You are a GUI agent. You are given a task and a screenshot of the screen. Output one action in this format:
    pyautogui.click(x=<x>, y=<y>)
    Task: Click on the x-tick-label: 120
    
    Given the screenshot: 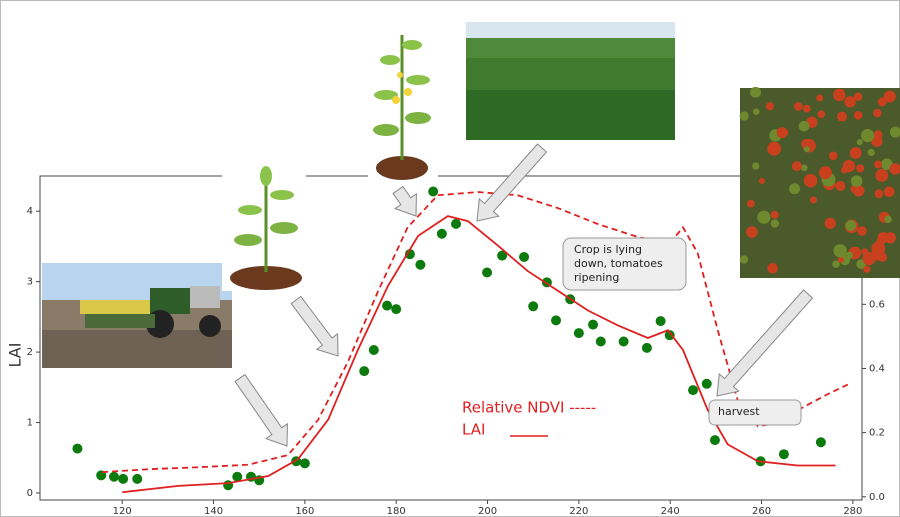 What is the action you would take?
    pyautogui.click(x=122, y=511)
    